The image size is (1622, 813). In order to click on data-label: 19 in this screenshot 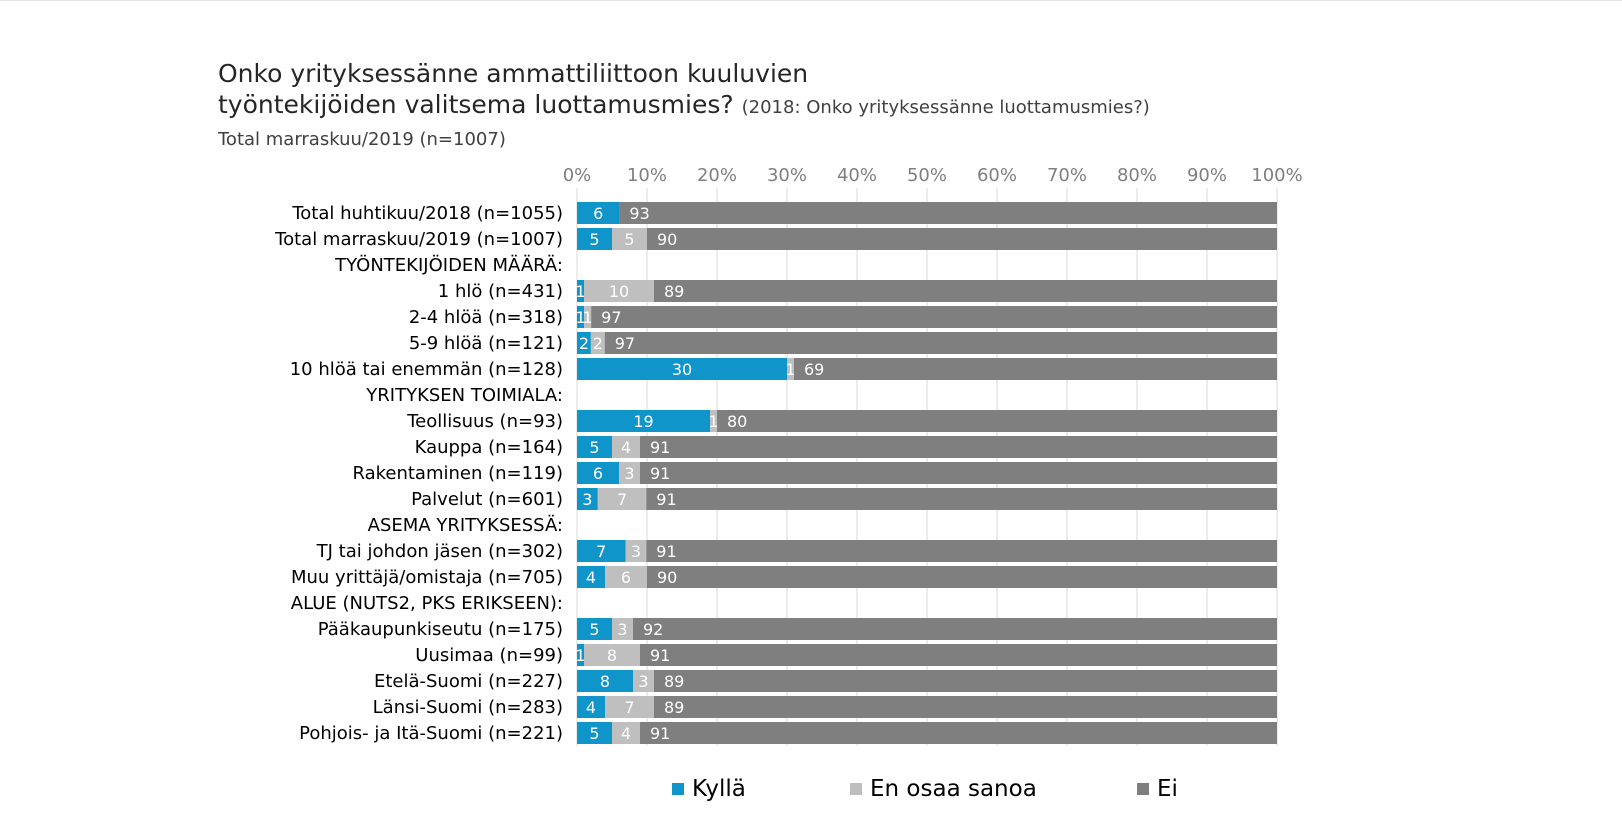, I will do `click(643, 421)`.